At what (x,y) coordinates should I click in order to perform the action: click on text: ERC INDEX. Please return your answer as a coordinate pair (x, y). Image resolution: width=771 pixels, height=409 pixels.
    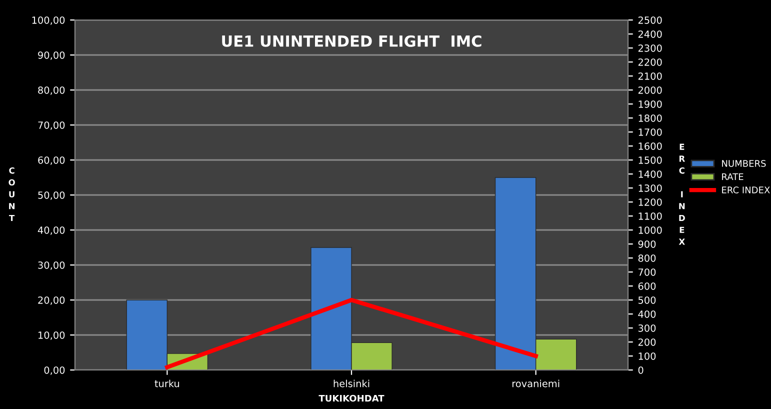
    Looking at the image, I should click on (681, 194).